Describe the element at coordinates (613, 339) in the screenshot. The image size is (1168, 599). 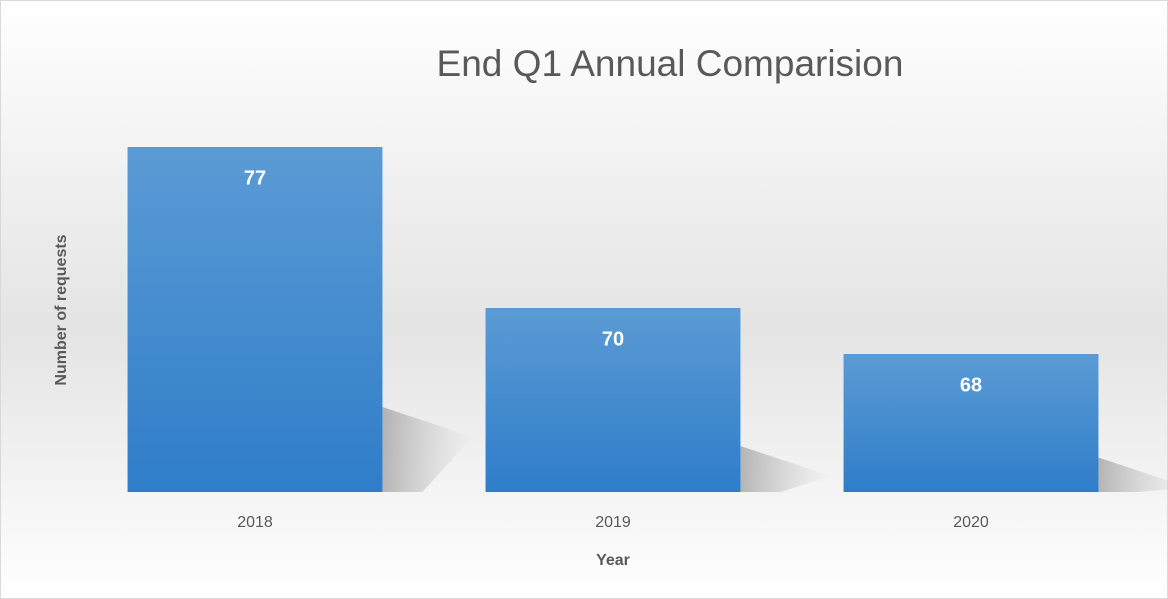
I see `data-label: 70` at that location.